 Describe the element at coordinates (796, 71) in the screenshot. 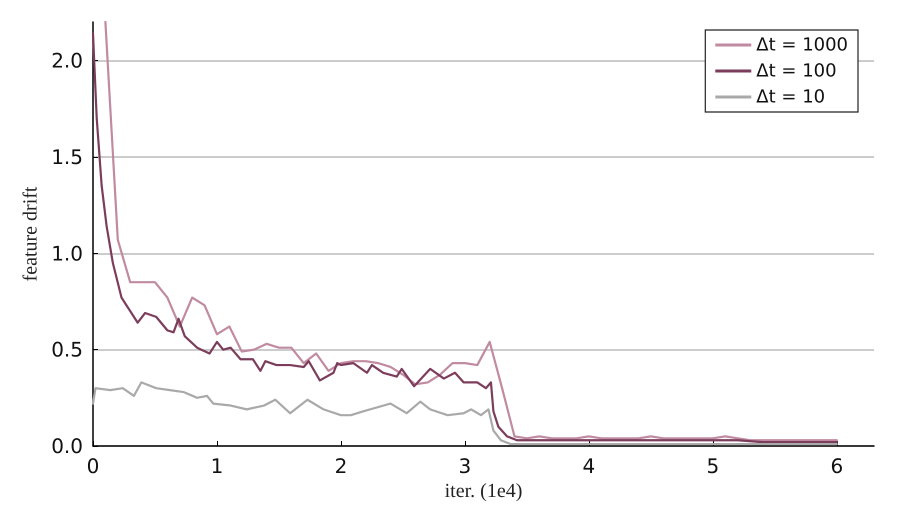

I see `legend-label: Δt = 100` at that location.